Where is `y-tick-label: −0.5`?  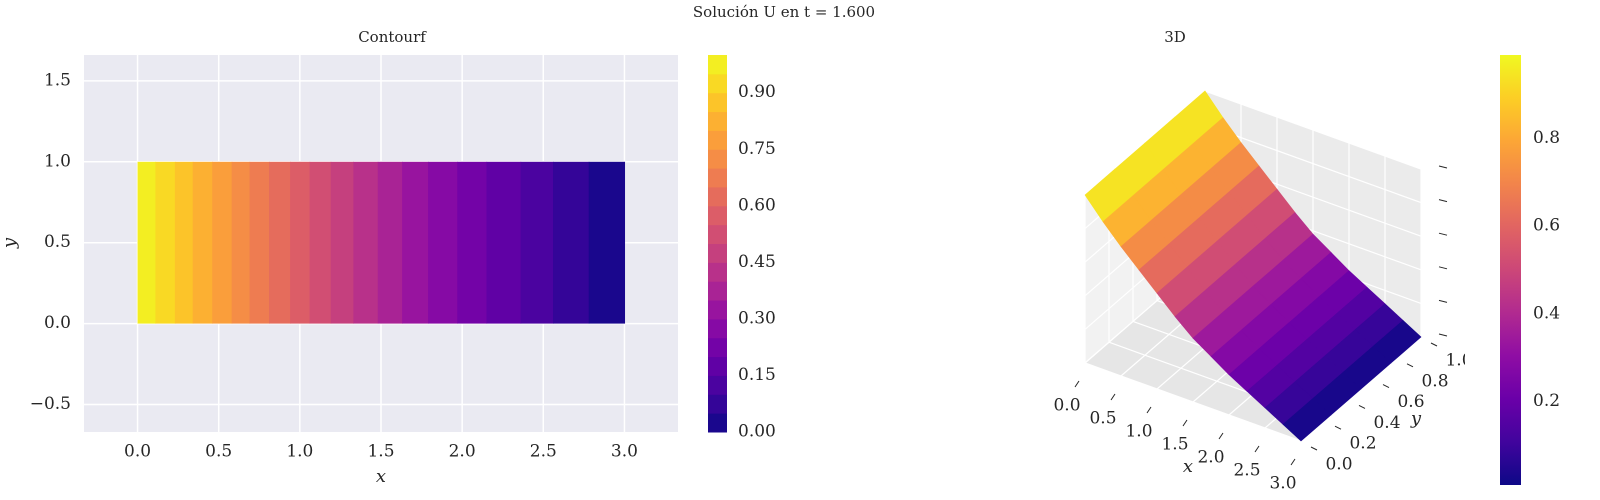 y-tick-label: −0.5 is located at coordinates (50, 404).